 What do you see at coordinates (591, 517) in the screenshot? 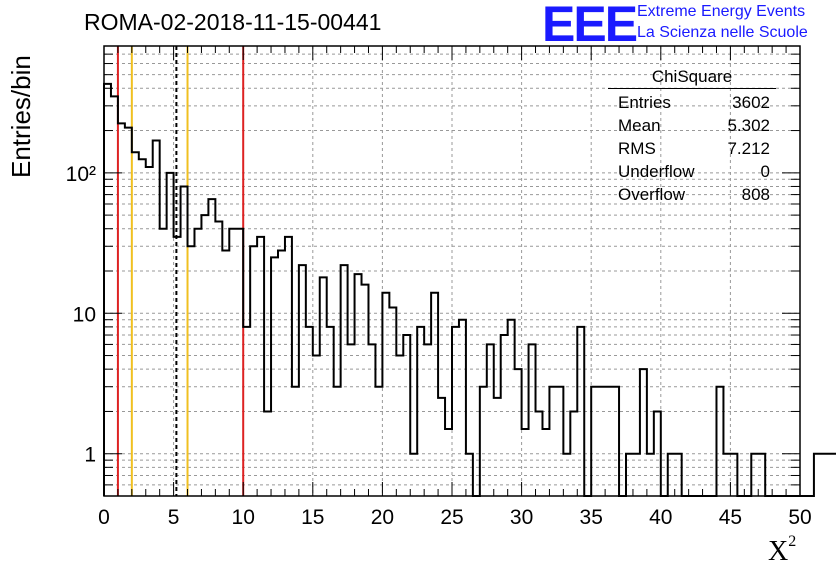
I see `x-tick-label: 35` at bounding box center [591, 517].